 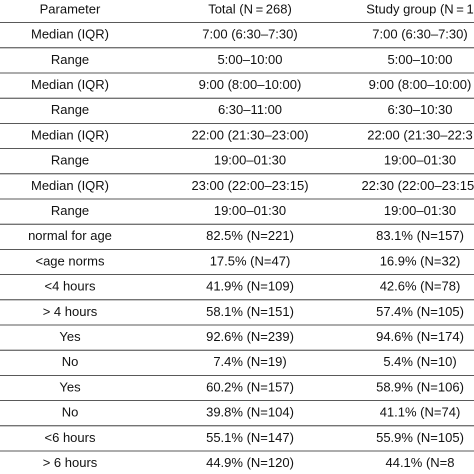 I want to click on parameter-cell: > 4 hours, so click(x=70, y=311).